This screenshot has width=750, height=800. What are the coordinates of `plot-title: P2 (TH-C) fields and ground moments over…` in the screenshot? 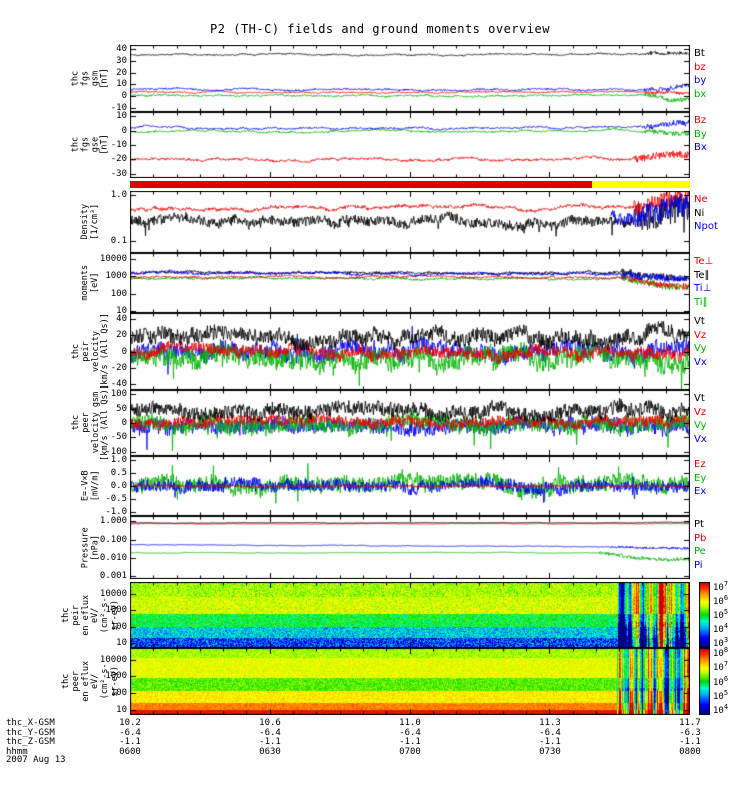 It's located at (380, 29).